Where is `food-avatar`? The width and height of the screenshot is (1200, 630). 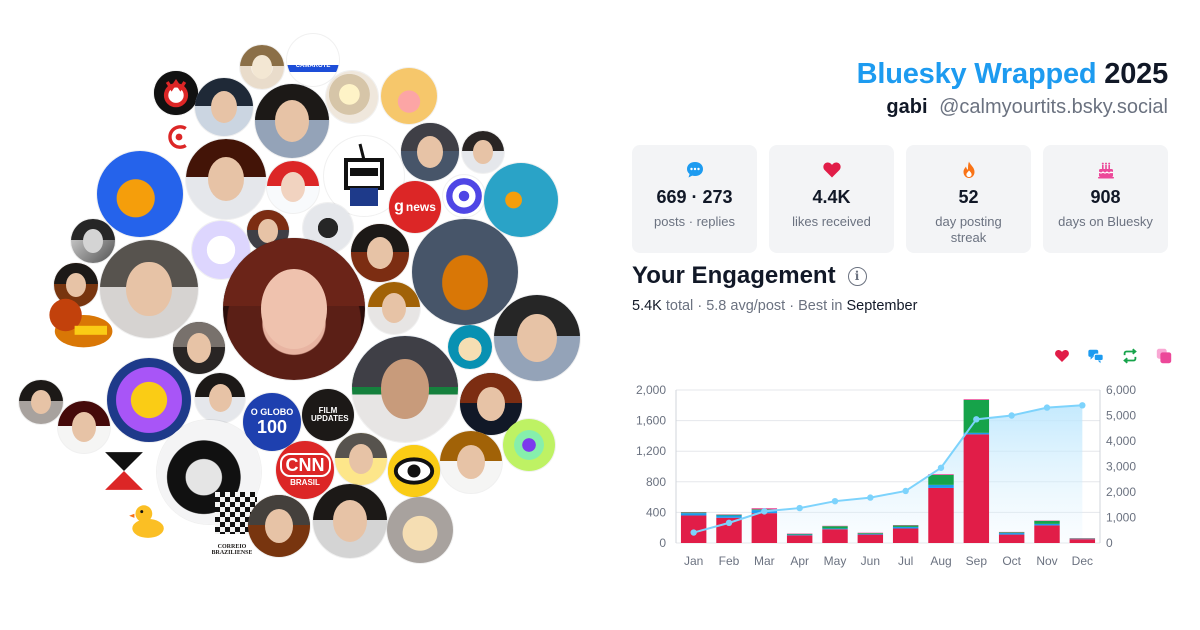
food-avatar is located at coordinates (352, 97).